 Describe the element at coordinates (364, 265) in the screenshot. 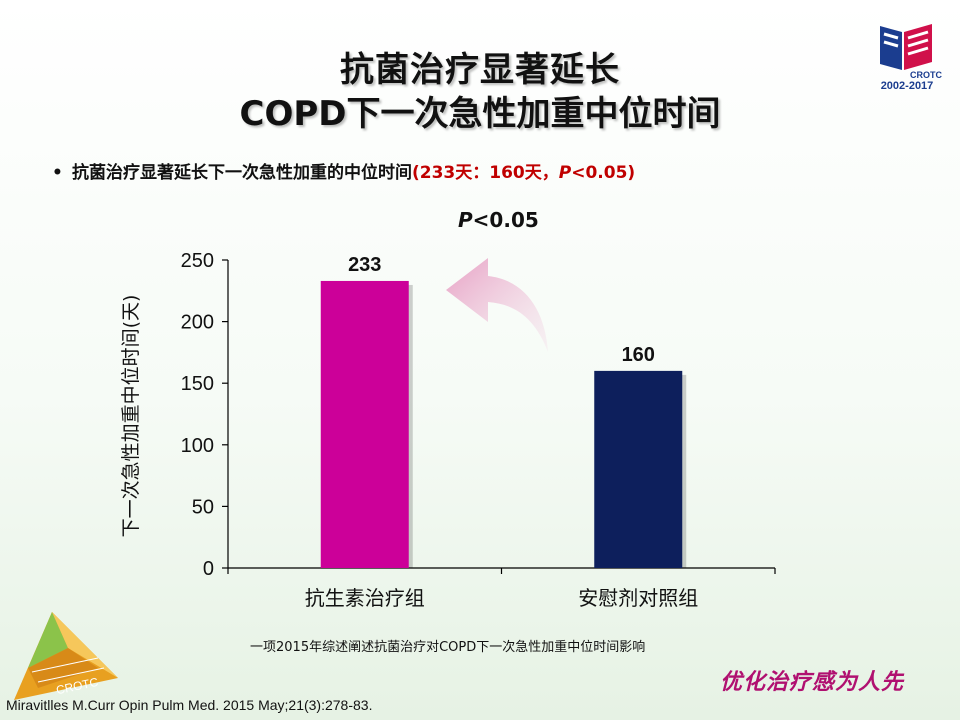

I see `data-label: 233` at that location.